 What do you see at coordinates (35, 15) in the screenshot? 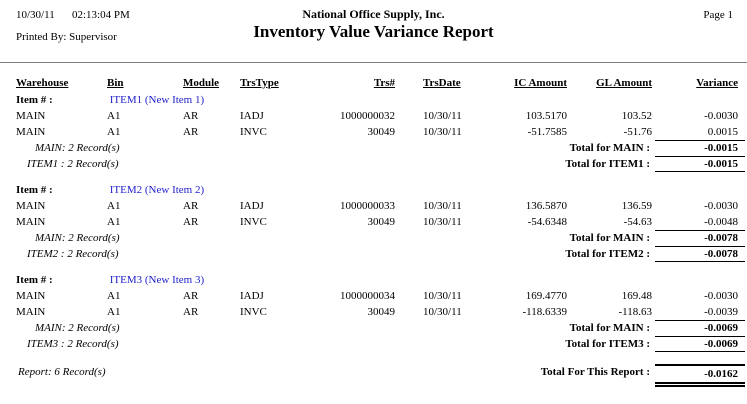
I see `print-date: 10/30/11` at bounding box center [35, 15].